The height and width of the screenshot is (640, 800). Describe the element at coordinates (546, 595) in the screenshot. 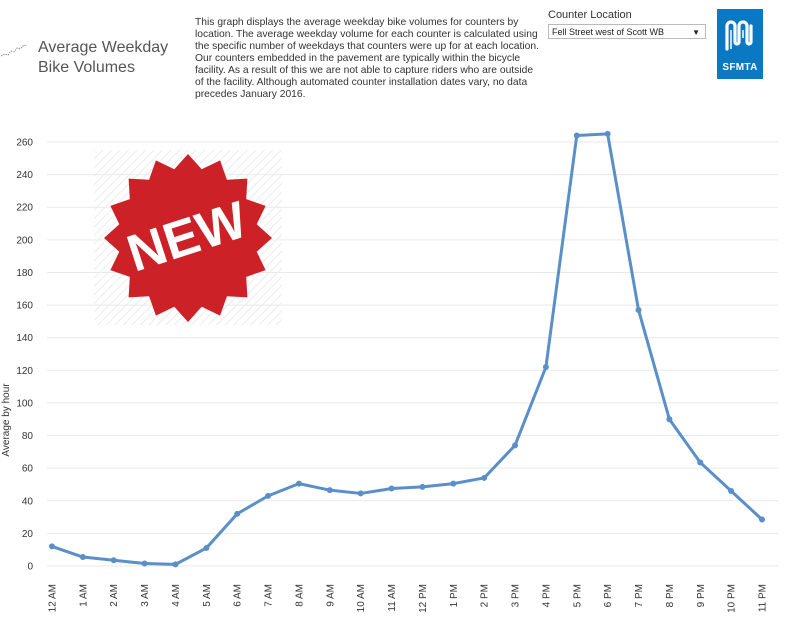

I see `x-tick-label: 4 PM` at that location.